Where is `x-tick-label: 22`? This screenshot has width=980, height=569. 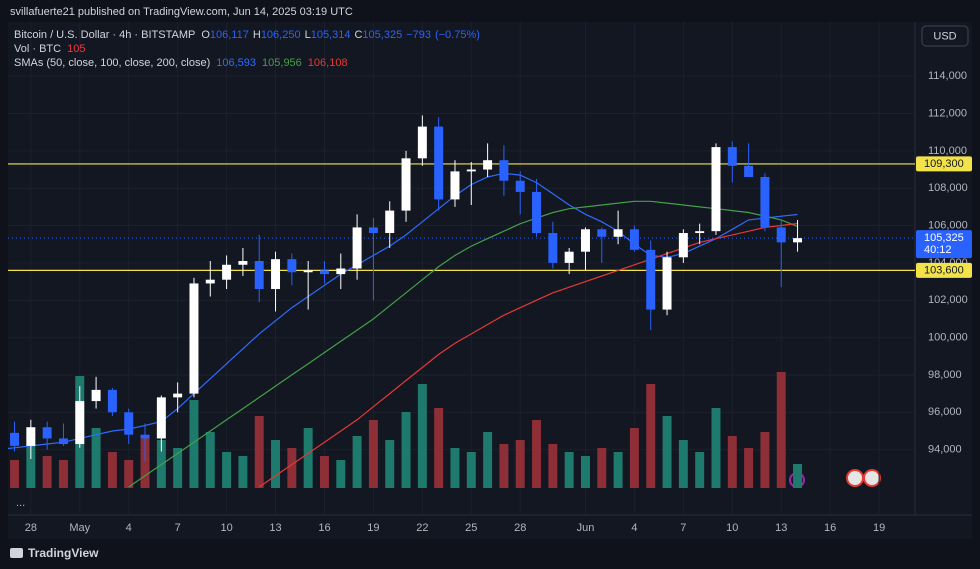 x-tick-label: 22 is located at coordinates (422, 528).